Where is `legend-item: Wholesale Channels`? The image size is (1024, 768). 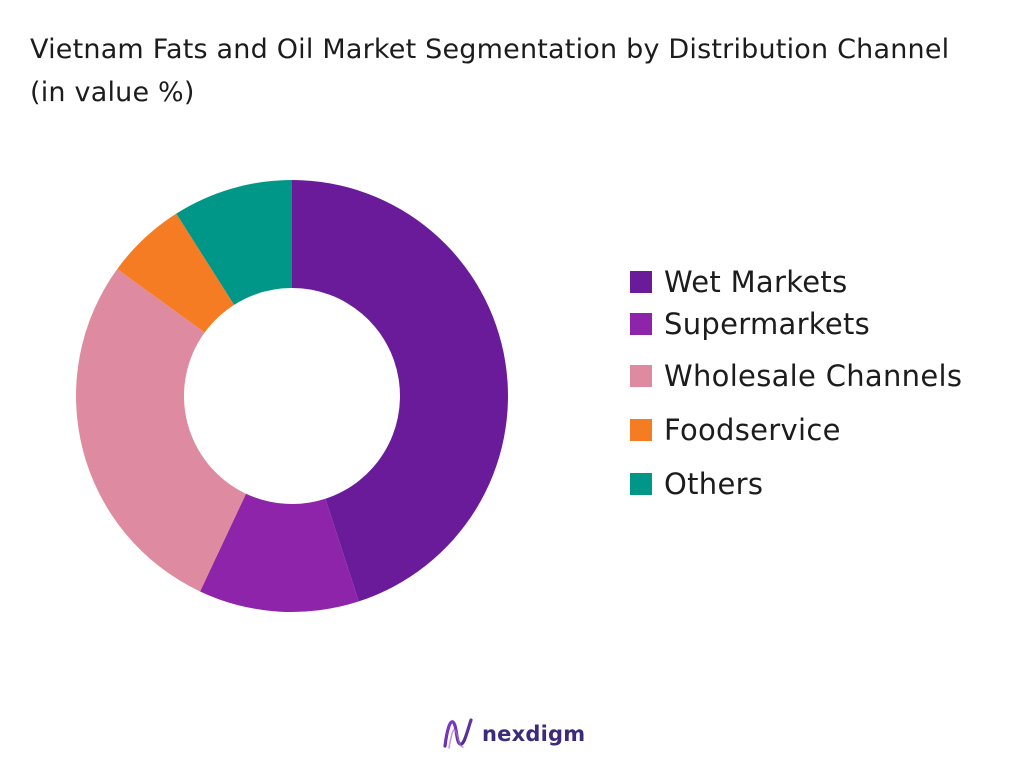
legend-item: Wholesale Channels is located at coordinates (796, 376).